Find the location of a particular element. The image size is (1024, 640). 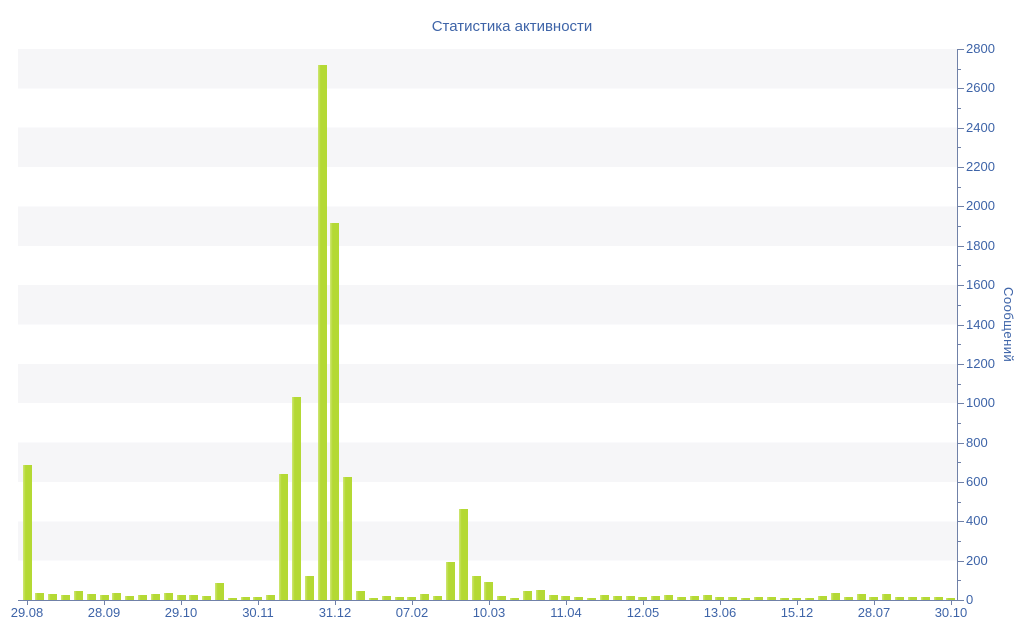

x-axis-line is located at coordinates (488, 600).